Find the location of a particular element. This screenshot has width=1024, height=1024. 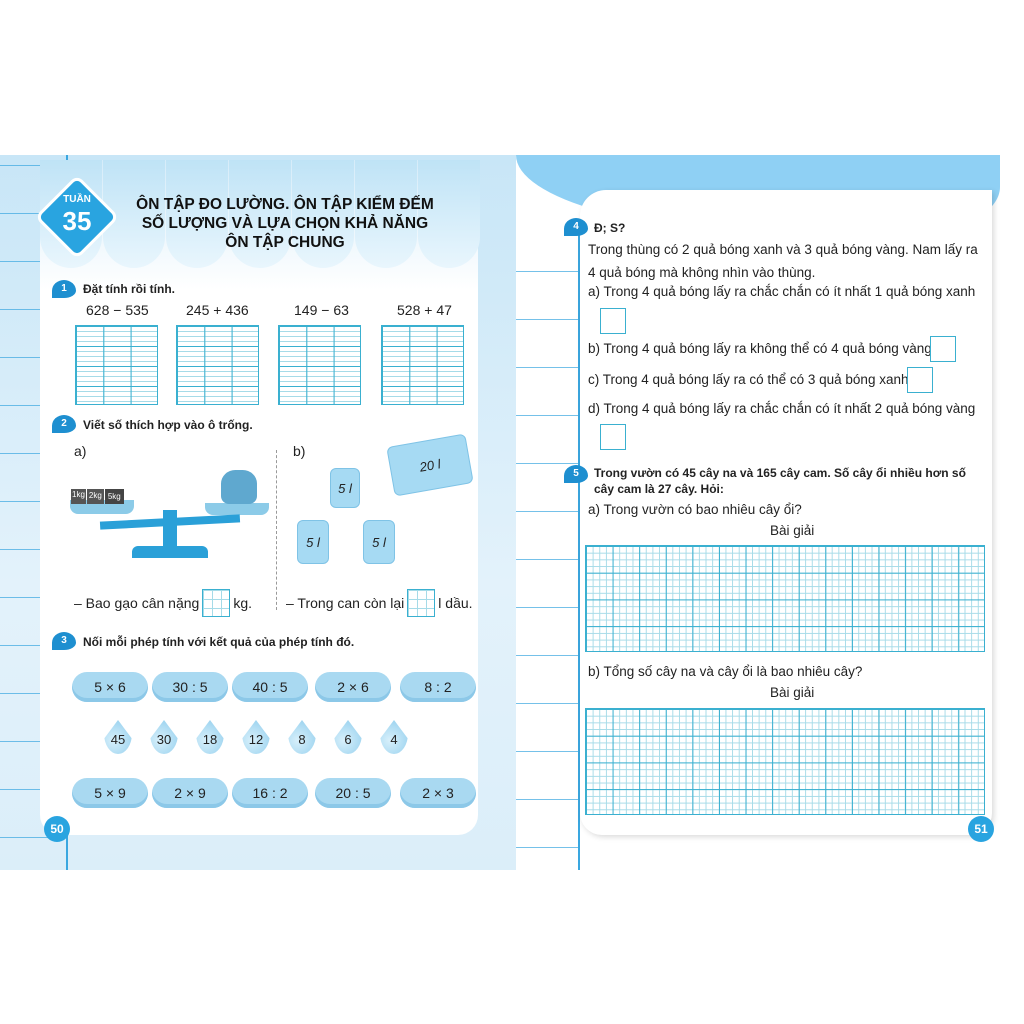

exercise-number: 1 is located at coordinates (64, 289).